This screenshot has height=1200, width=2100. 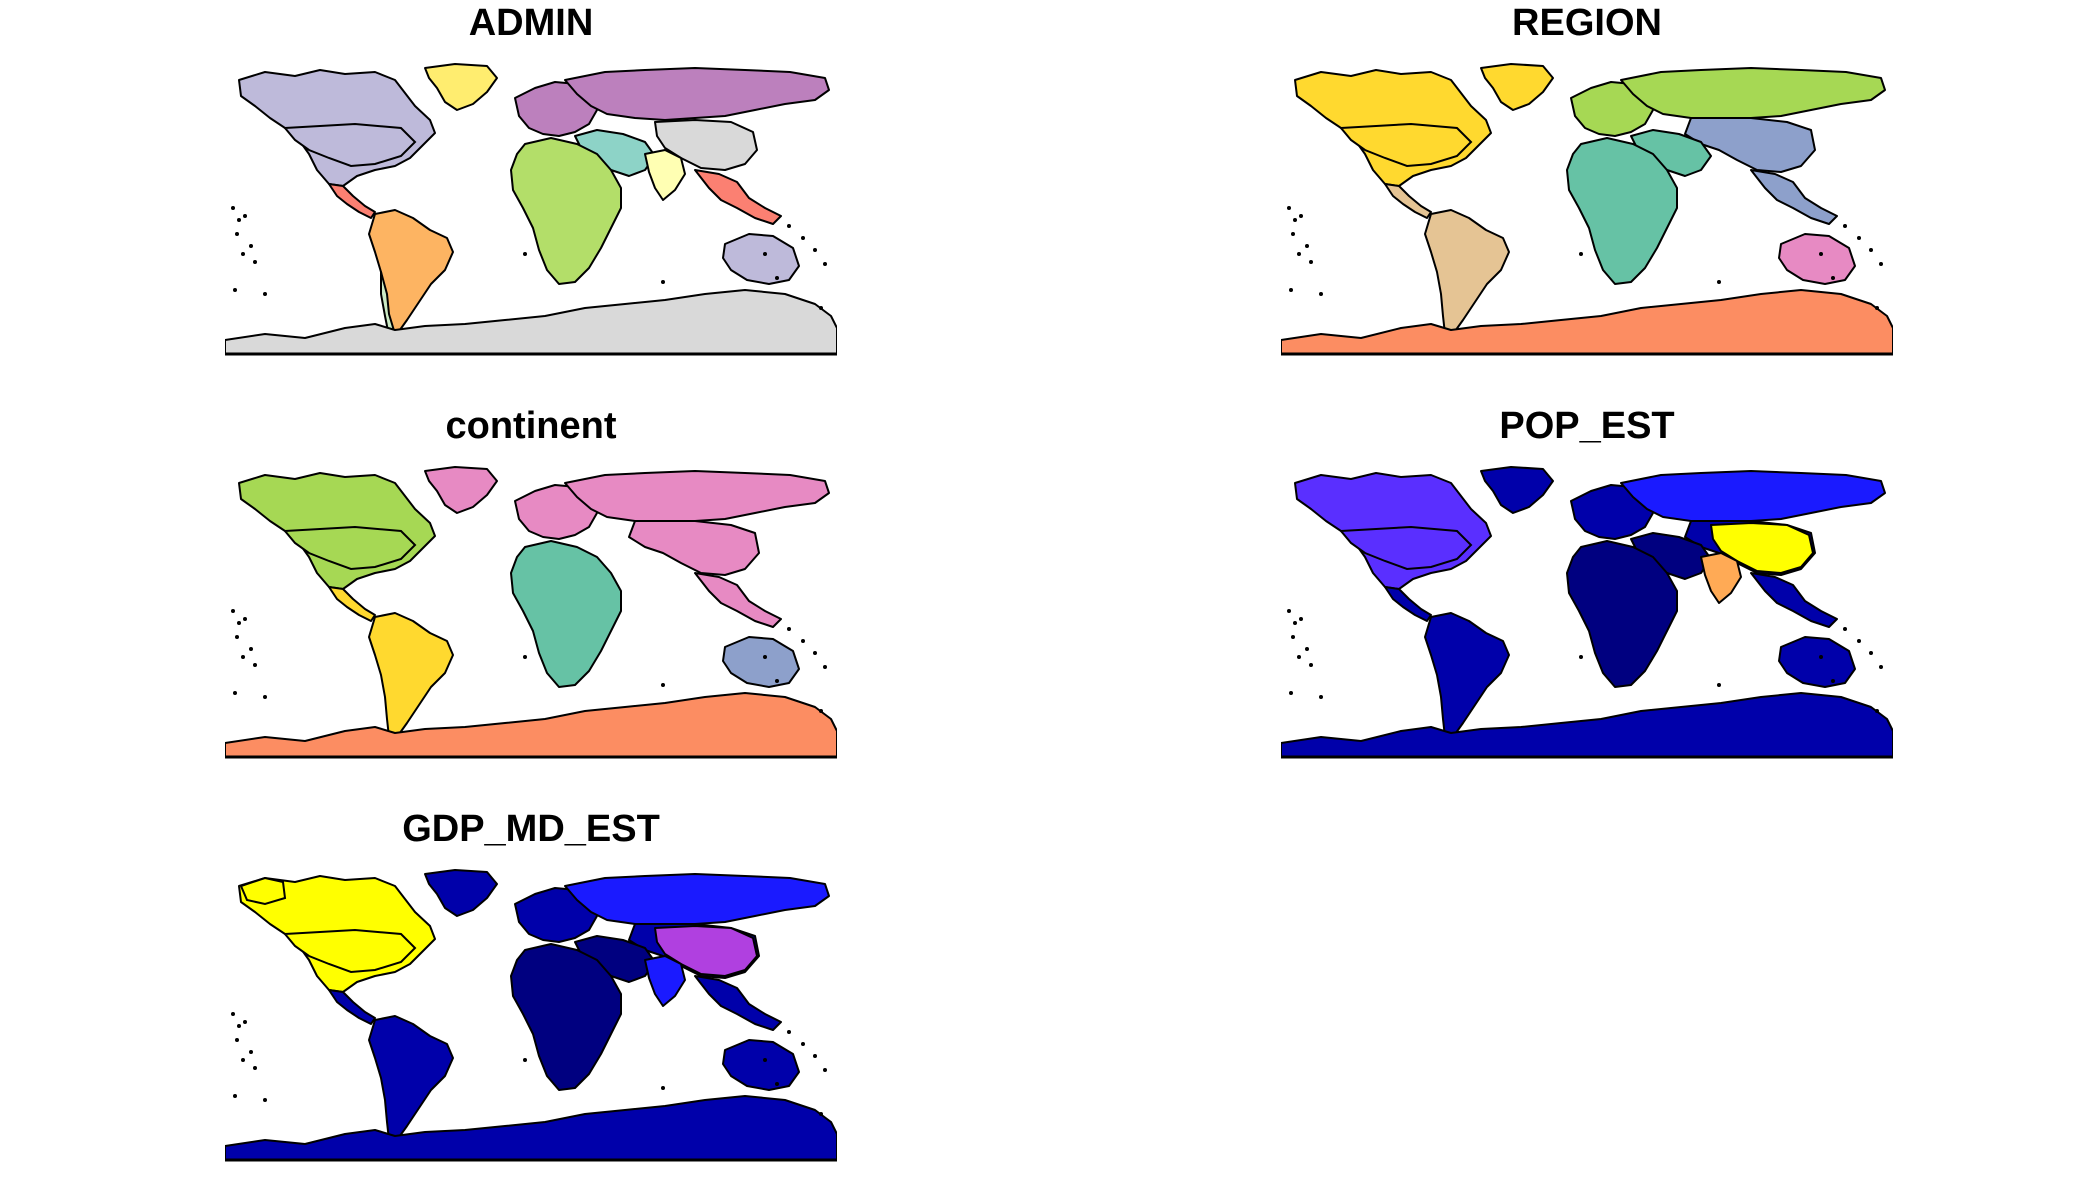 I want to click on map-panel-region: REGION, so click(x=1587, y=180).